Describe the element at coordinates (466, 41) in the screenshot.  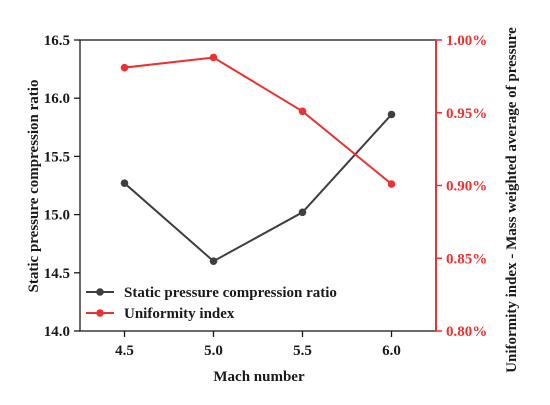
I see `y-right-tick-label: 1.00%` at that location.